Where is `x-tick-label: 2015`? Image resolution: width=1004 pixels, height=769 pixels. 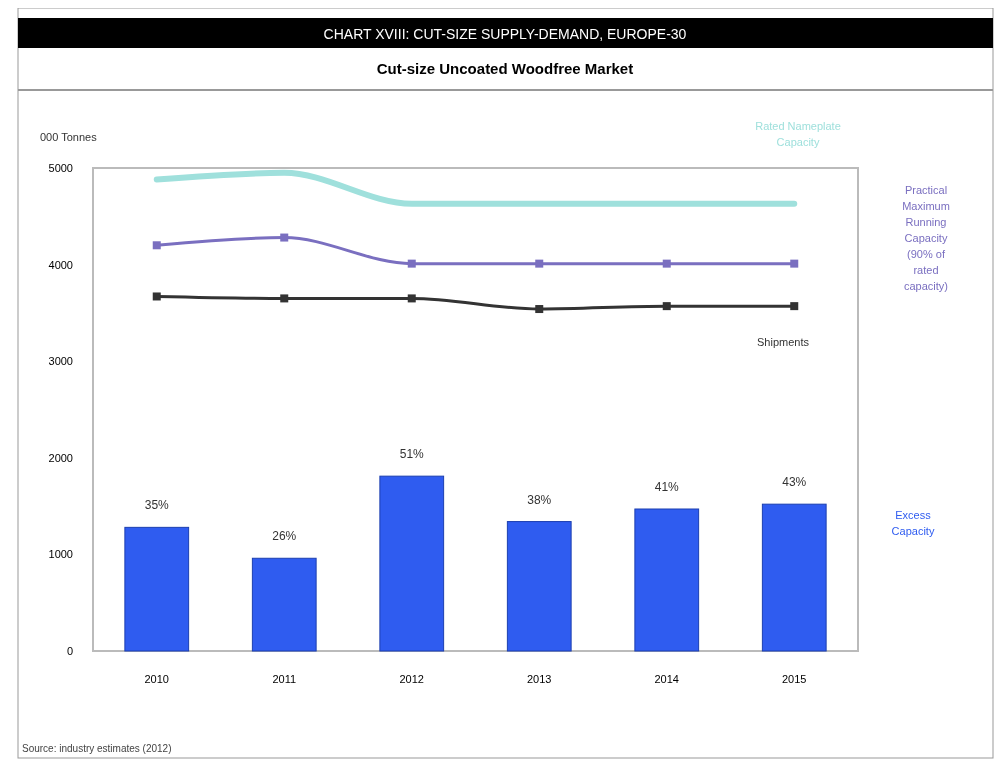 x-tick-label: 2015 is located at coordinates (794, 679).